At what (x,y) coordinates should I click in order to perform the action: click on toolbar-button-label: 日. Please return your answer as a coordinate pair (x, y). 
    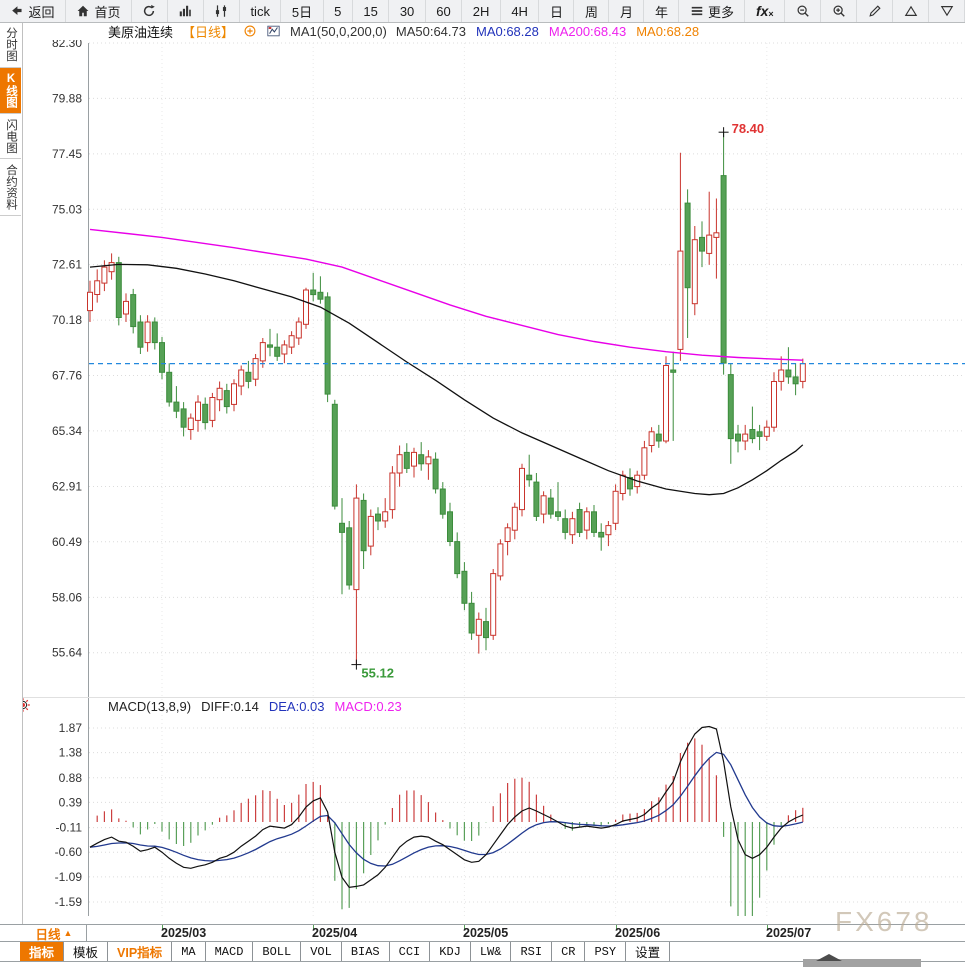
    Looking at the image, I should click on (556, 12).